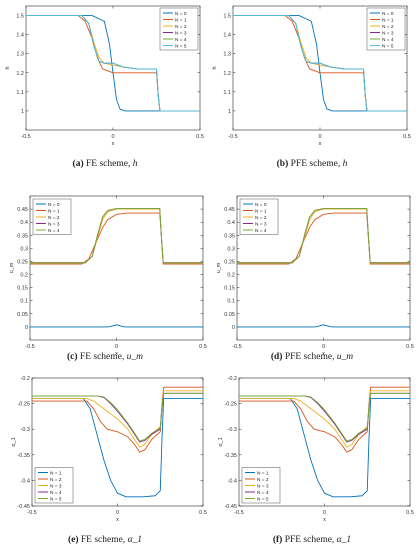  What do you see at coordinates (24, 302) in the screenshot?
I see `y-tick-label: 0.1` at bounding box center [24, 302].